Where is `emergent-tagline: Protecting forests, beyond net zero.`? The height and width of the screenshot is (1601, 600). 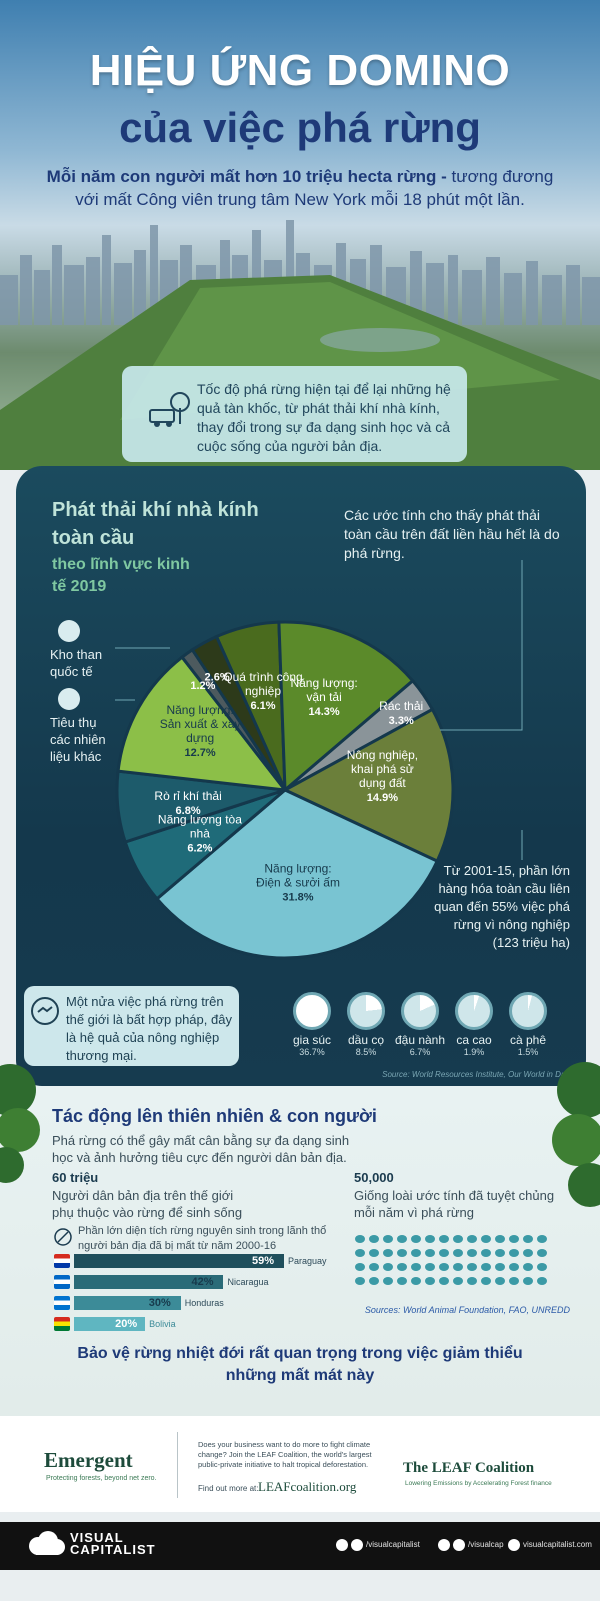 emergent-tagline: Protecting forests, beyond net zero. is located at coordinates (101, 1478).